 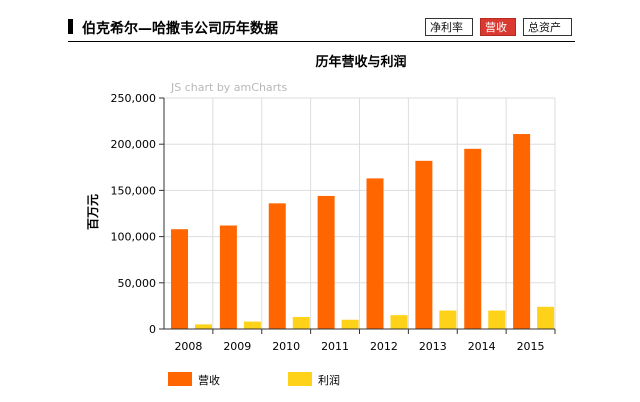 What do you see at coordinates (134, 190) in the screenshot?
I see `y-tick-label: 150,000` at bounding box center [134, 190].